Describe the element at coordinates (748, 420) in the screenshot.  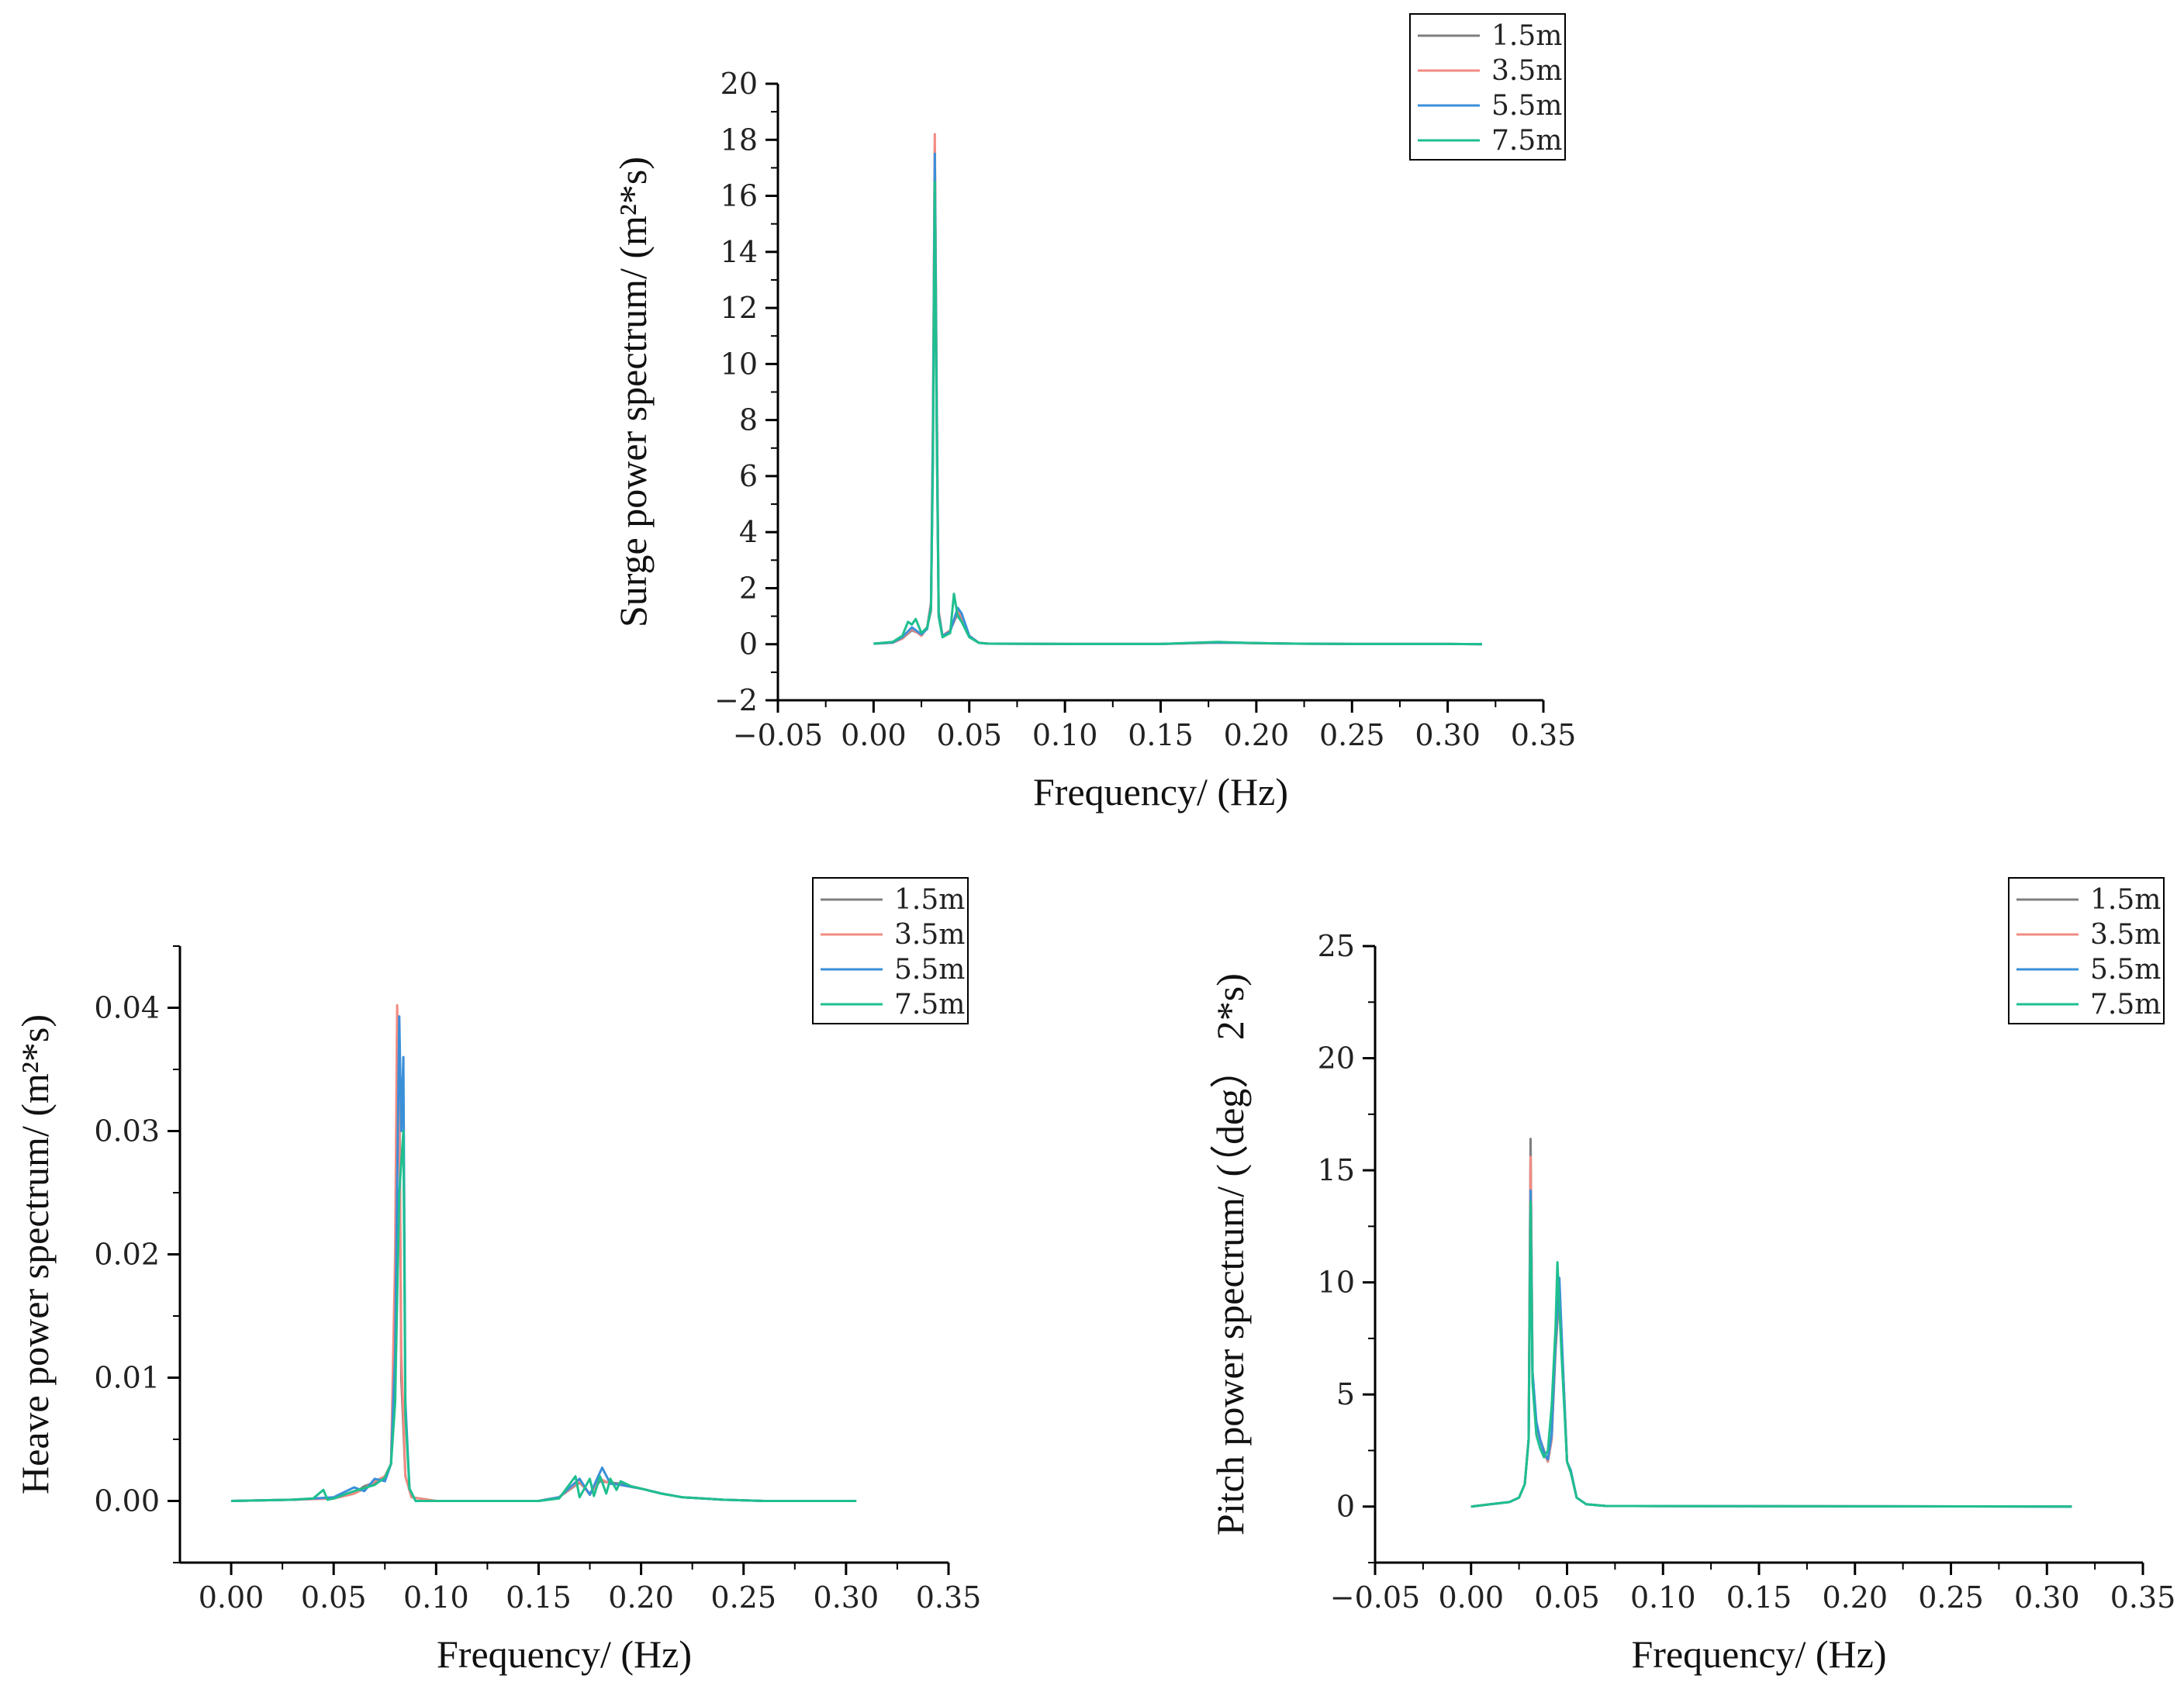
I see `y-tick-label: 8` at that location.